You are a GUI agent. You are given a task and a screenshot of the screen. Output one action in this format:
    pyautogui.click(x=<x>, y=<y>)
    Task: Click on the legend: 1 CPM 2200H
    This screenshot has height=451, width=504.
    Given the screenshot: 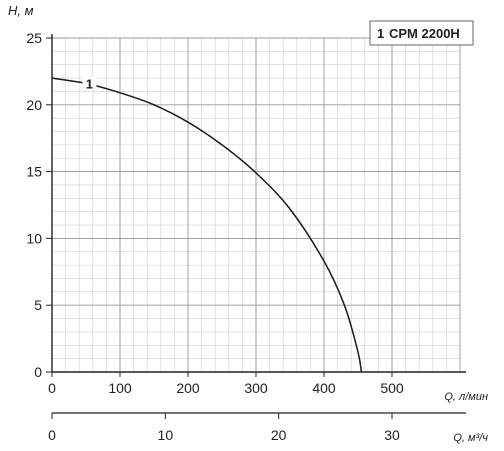 What is the action you would take?
    pyautogui.click(x=421, y=33)
    